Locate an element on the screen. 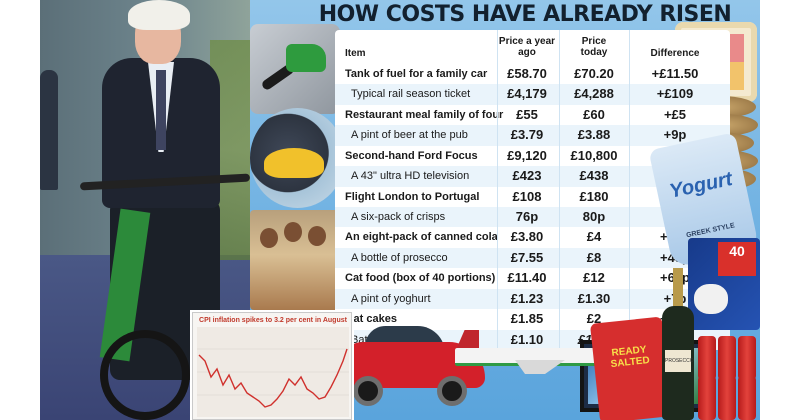 This screenshot has height=420, width=800. row-price-today: £12 is located at coordinates (594, 278).